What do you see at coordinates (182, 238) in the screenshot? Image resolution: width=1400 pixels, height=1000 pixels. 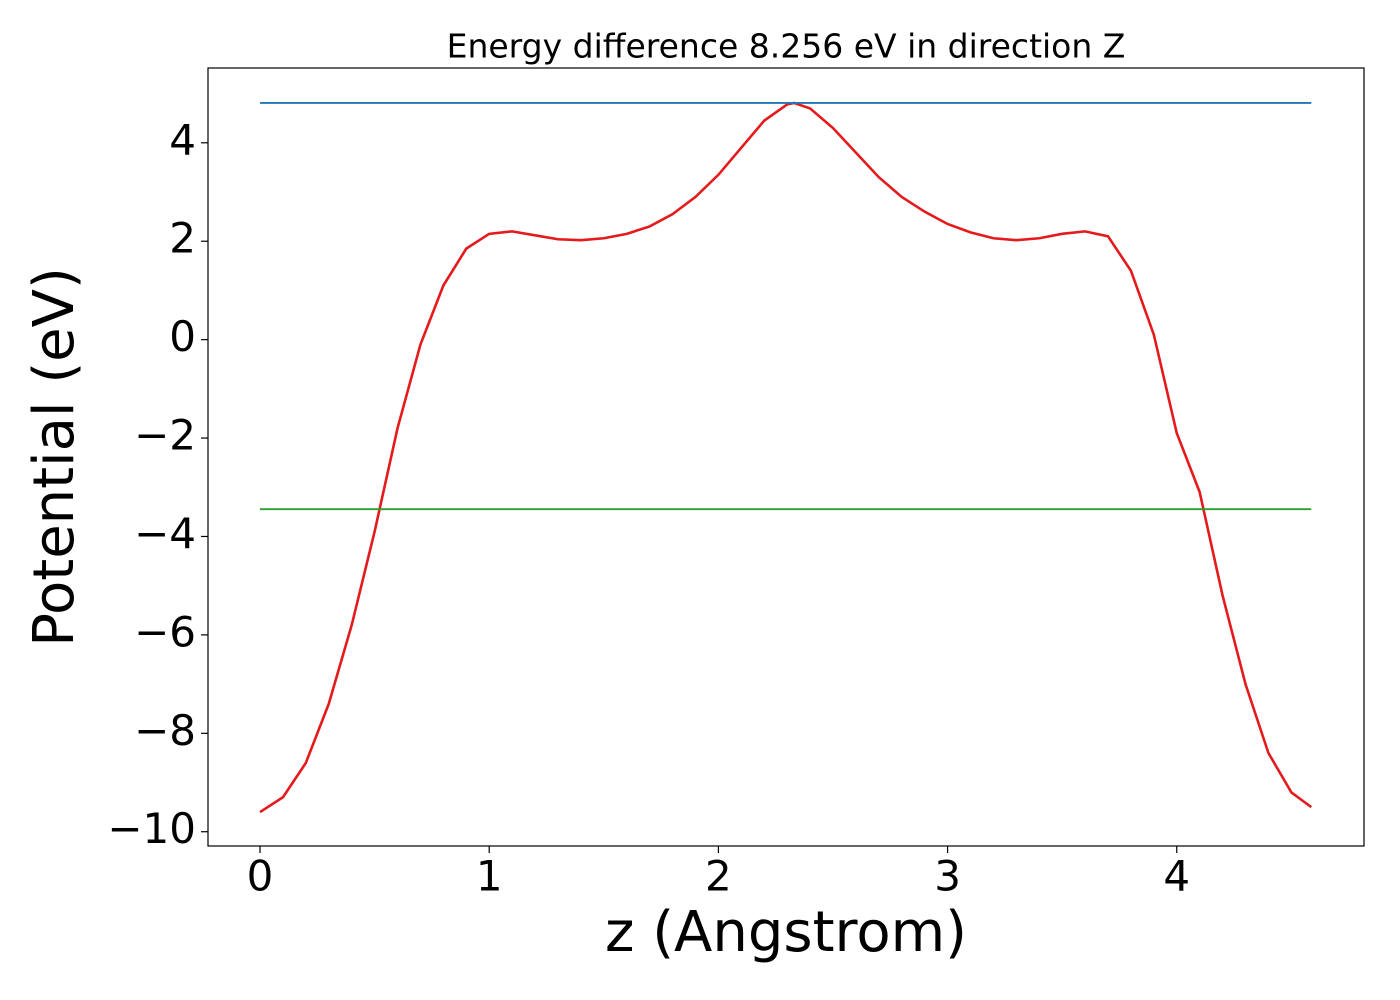 I see `y-tick-label: 2` at bounding box center [182, 238].